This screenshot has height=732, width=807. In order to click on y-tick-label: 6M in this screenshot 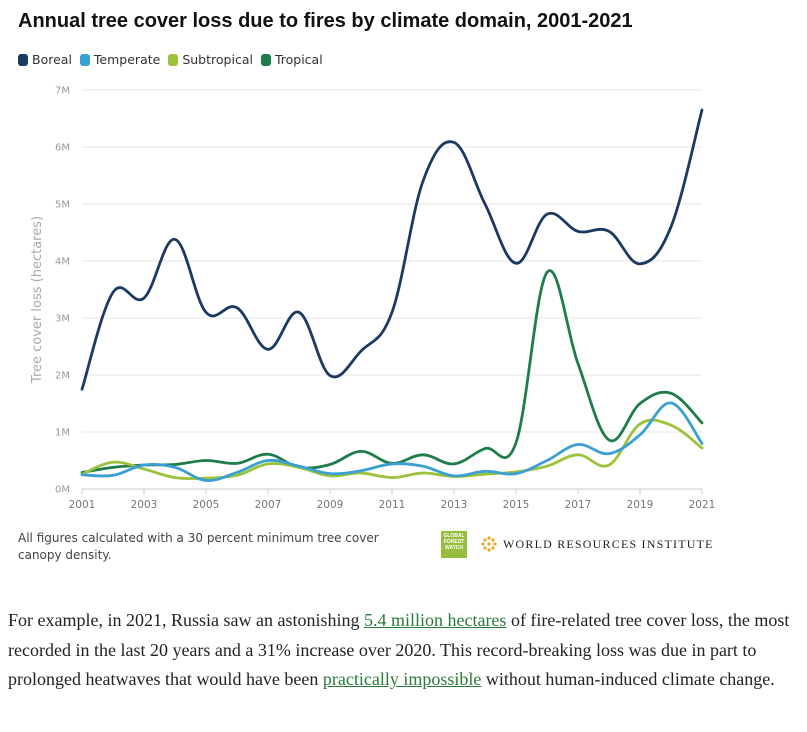, I will do `click(62, 148)`.